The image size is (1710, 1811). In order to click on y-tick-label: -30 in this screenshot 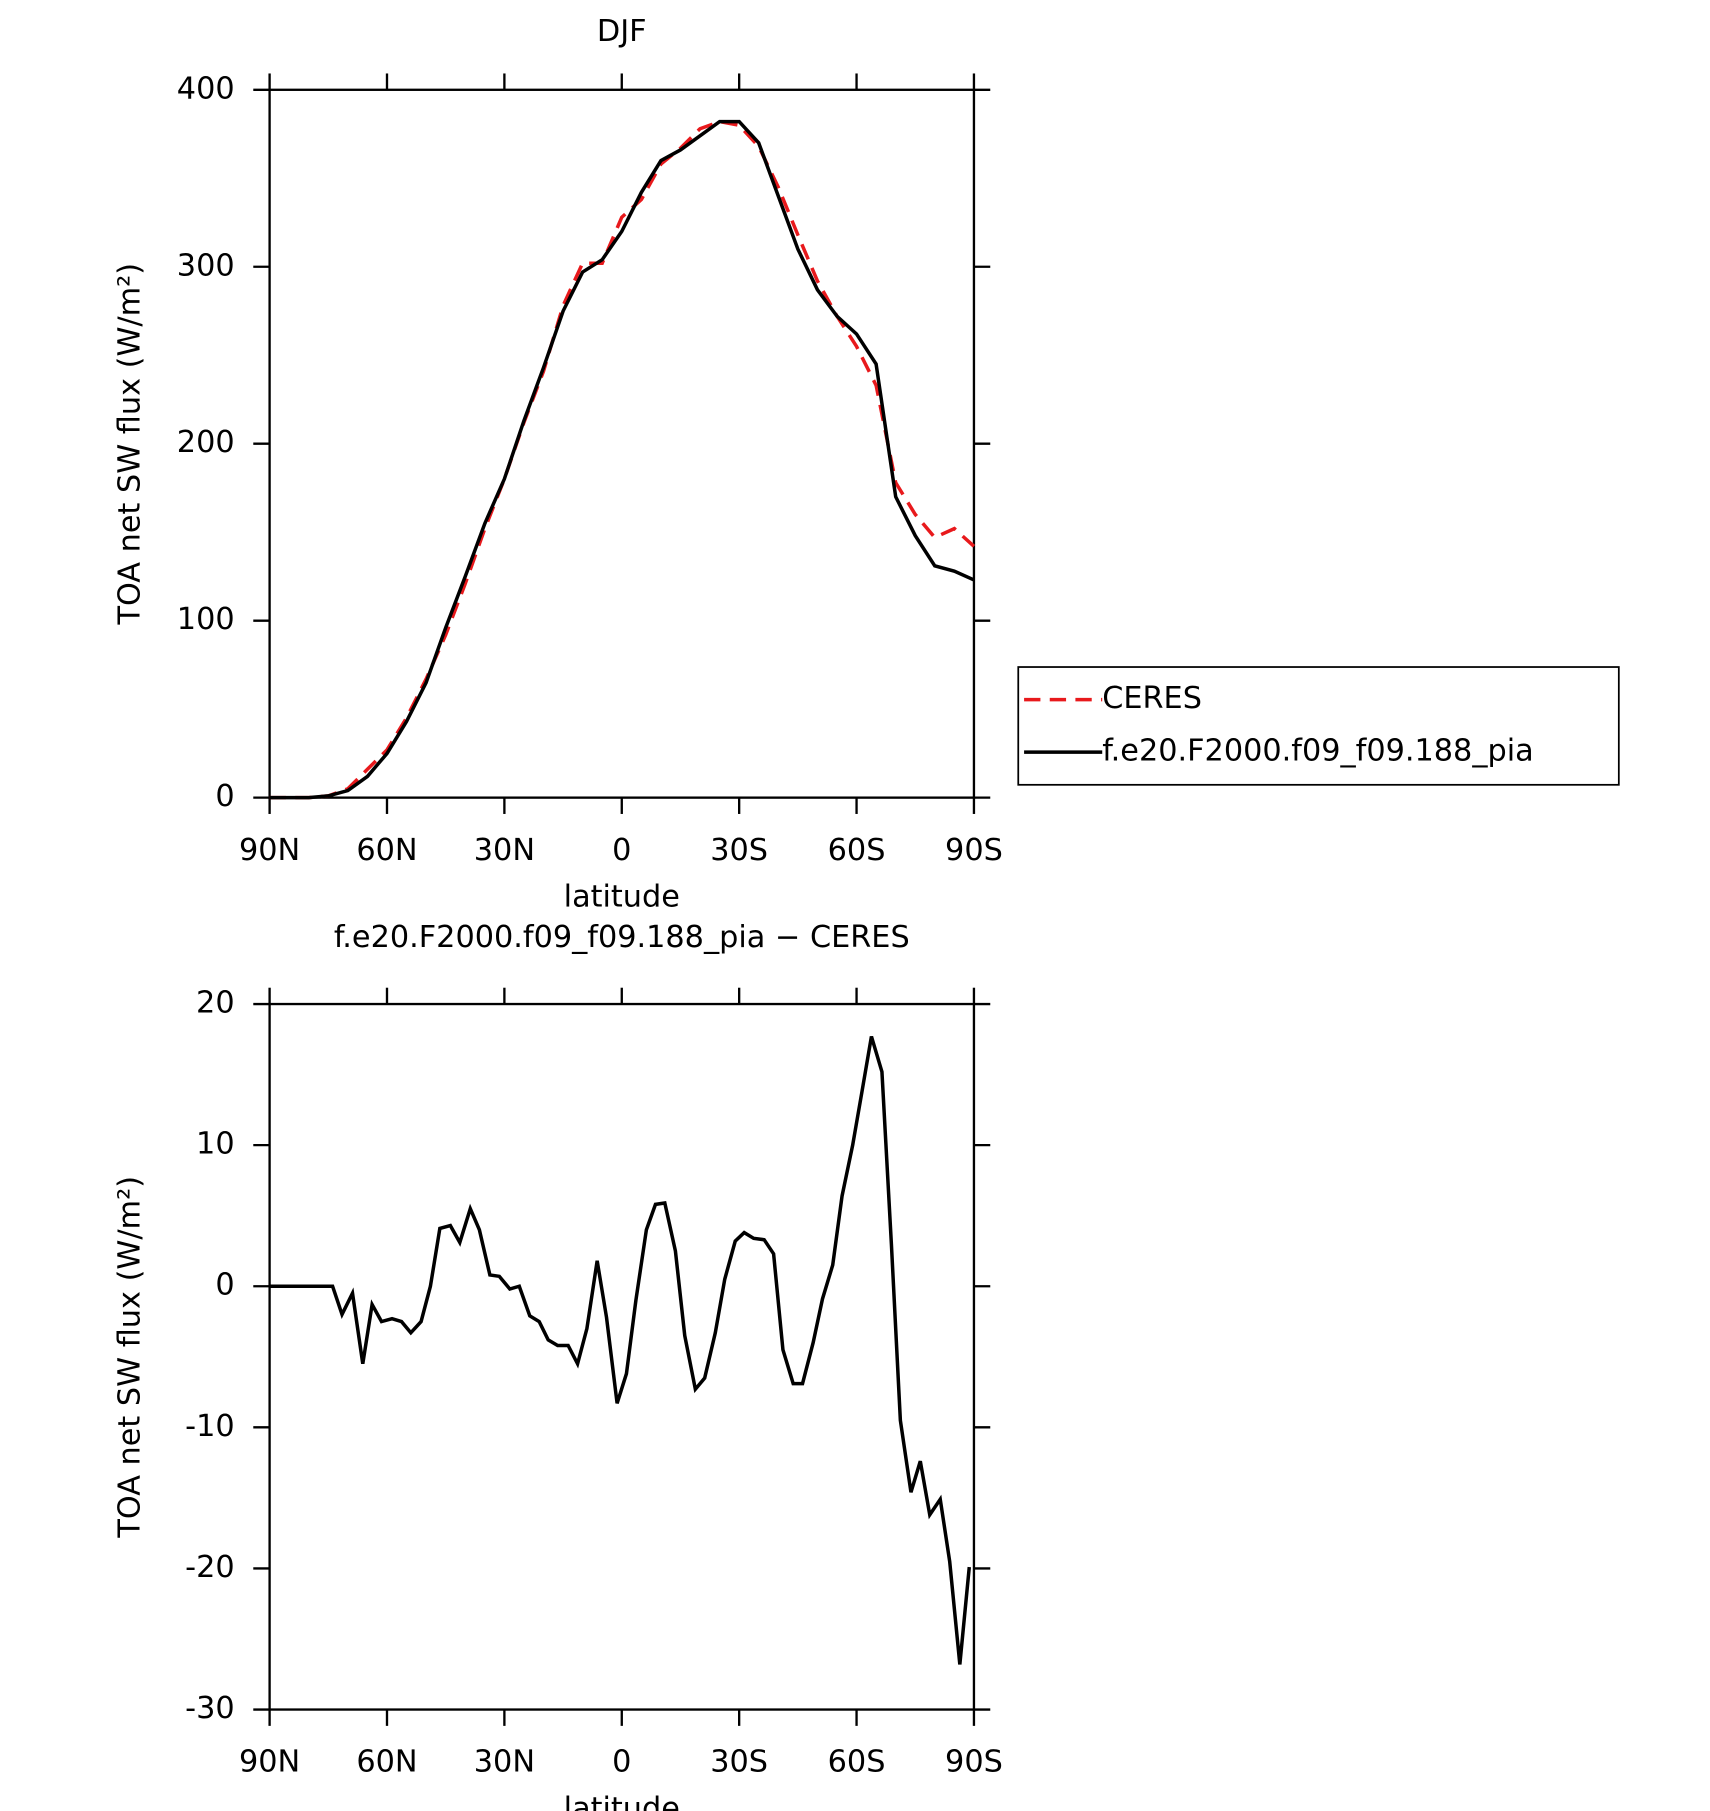, I will do `click(209, 1708)`.